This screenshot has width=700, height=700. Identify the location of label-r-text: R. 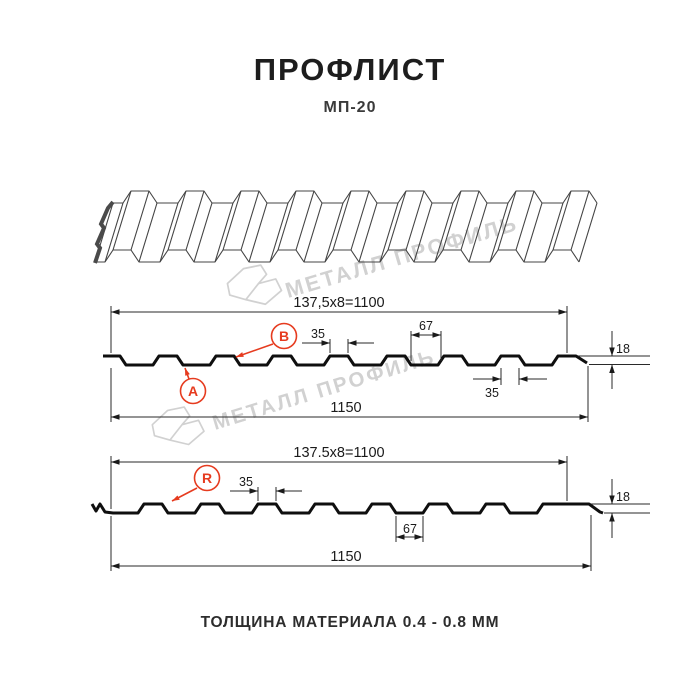
(207, 478).